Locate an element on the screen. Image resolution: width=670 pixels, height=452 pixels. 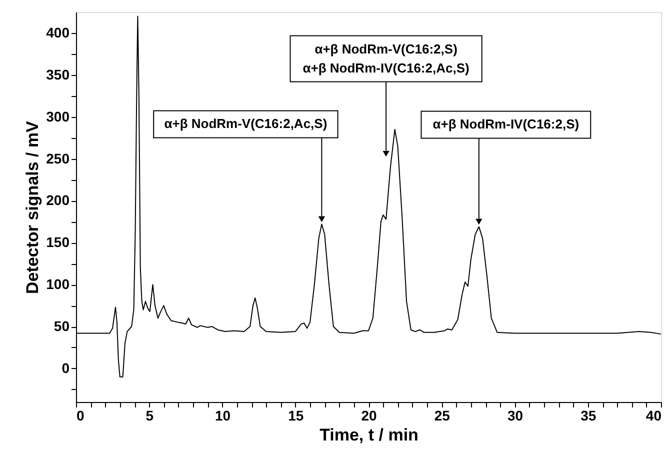
y-tick-label: 350 is located at coordinates (58, 74).